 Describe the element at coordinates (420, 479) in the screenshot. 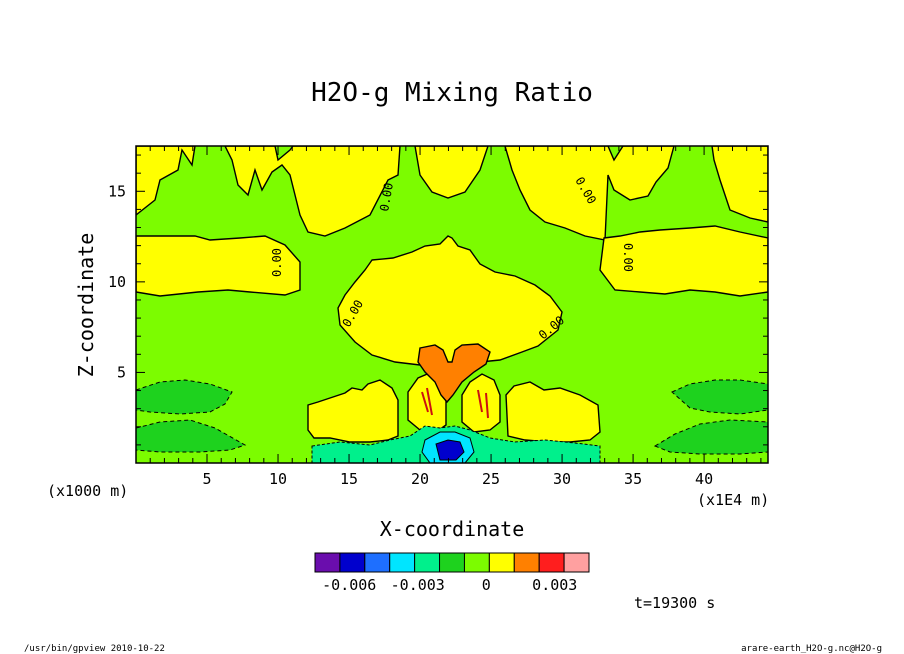

I see `x-tick-label: 20` at that location.